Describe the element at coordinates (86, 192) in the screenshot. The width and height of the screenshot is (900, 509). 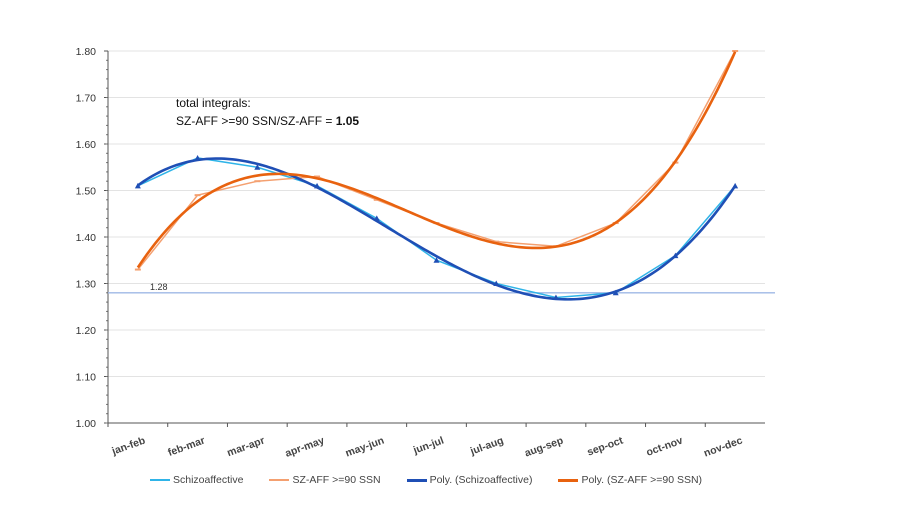
I see `y-tick-label: 1.50` at that location.